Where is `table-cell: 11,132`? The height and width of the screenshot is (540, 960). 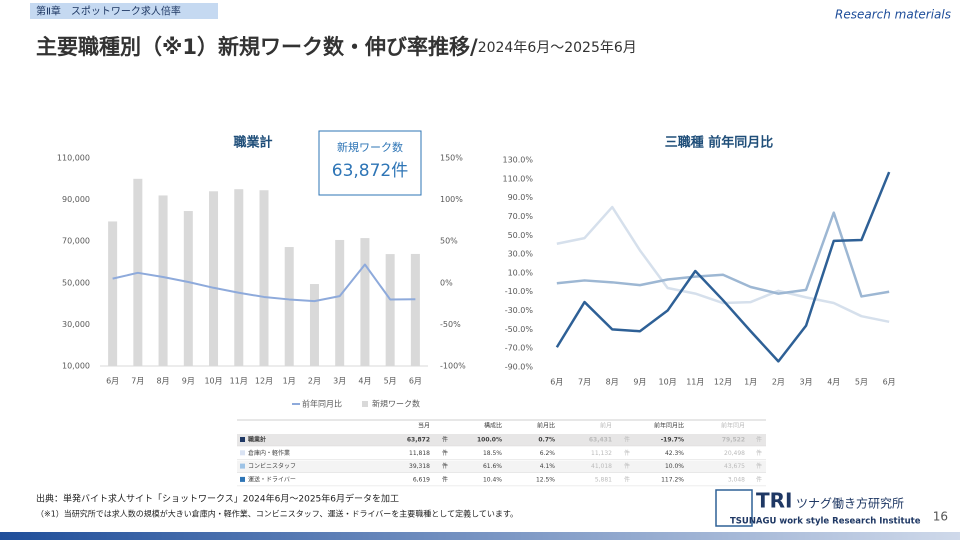
table-cell: 11,132 is located at coordinates (601, 453).